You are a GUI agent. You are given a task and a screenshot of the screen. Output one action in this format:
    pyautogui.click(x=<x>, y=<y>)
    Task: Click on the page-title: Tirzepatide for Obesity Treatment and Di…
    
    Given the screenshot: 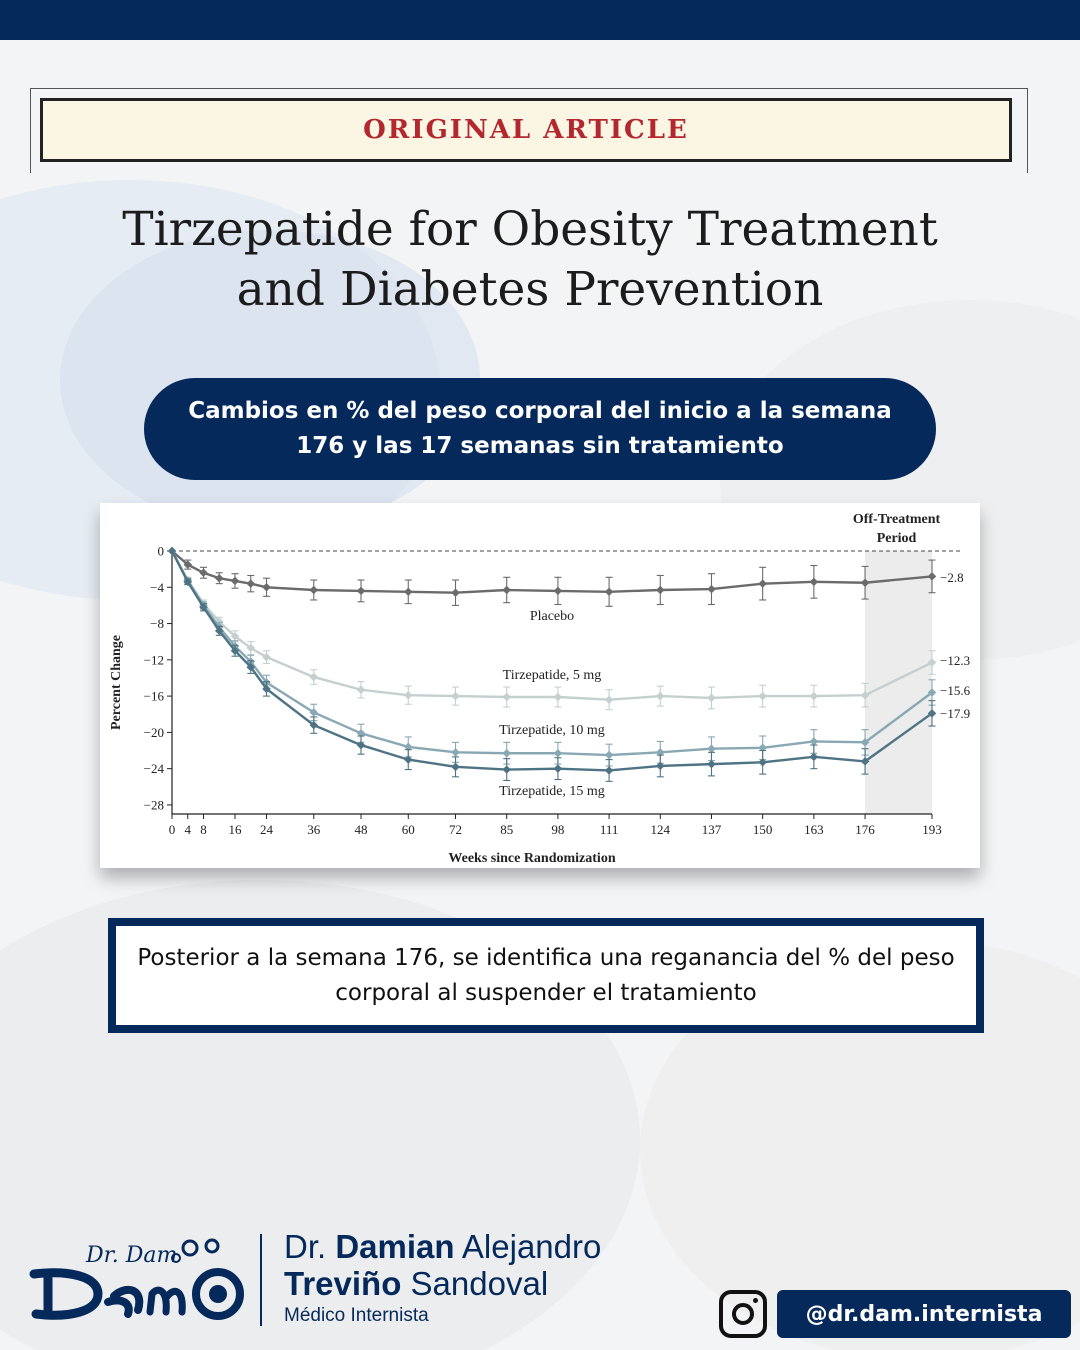 What is the action you would take?
    pyautogui.click(x=530, y=260)
    